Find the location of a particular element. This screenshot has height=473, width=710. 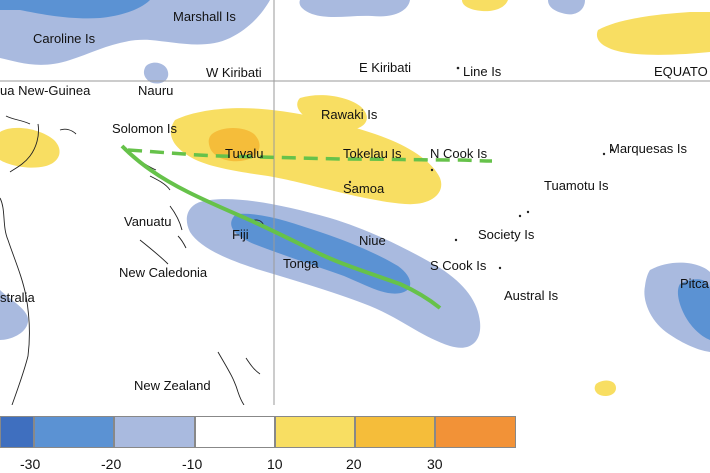

new-caledonia-coast is located at coordinates (154, 252).